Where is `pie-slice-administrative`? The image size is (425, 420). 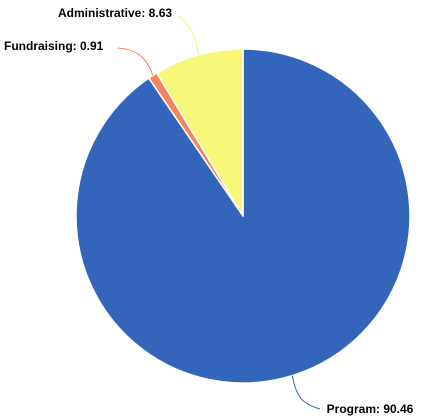
pie-slice-administrative is located at coordinates (200, 132).